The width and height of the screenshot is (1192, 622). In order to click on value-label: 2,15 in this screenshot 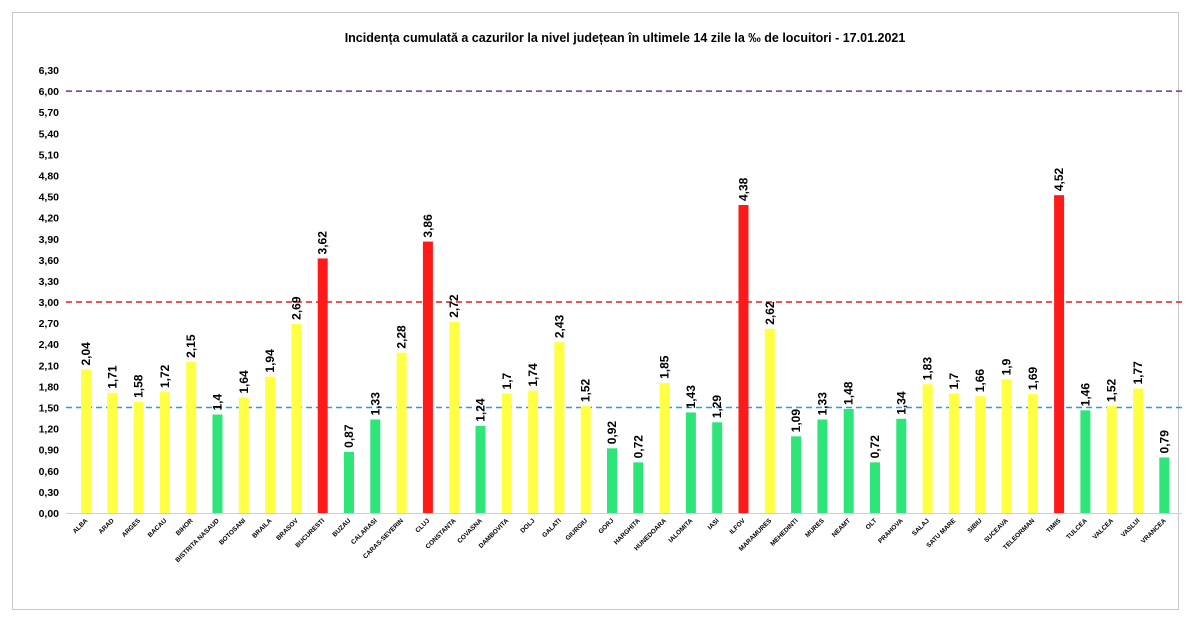, I will do `click(191, 346)`.